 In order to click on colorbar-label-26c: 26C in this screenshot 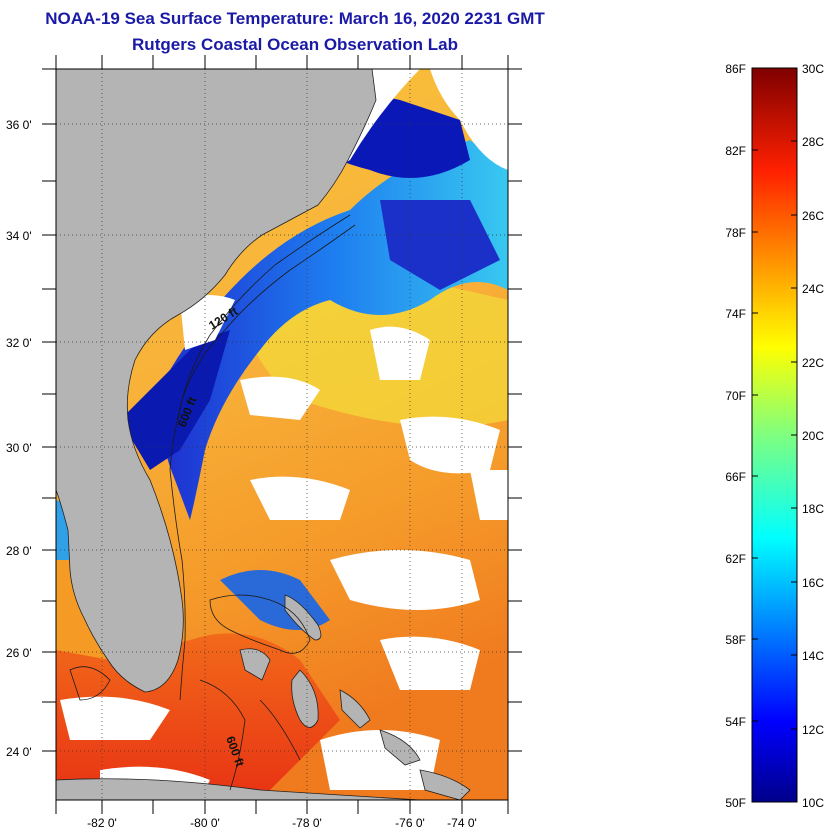, I will do `click(813, 216)`.